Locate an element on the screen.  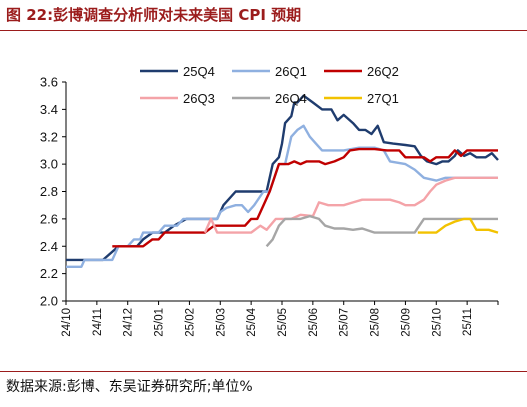
y-tick-label: 2.2 is located at coordinates (49, 273).